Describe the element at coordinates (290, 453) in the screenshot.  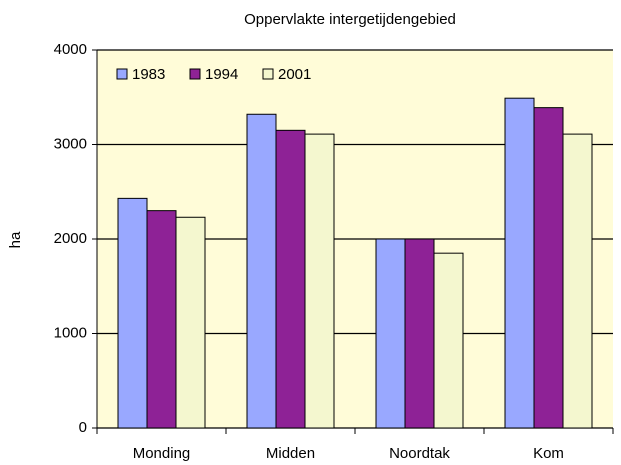
I see `x-tick-label: Midden` at that location.